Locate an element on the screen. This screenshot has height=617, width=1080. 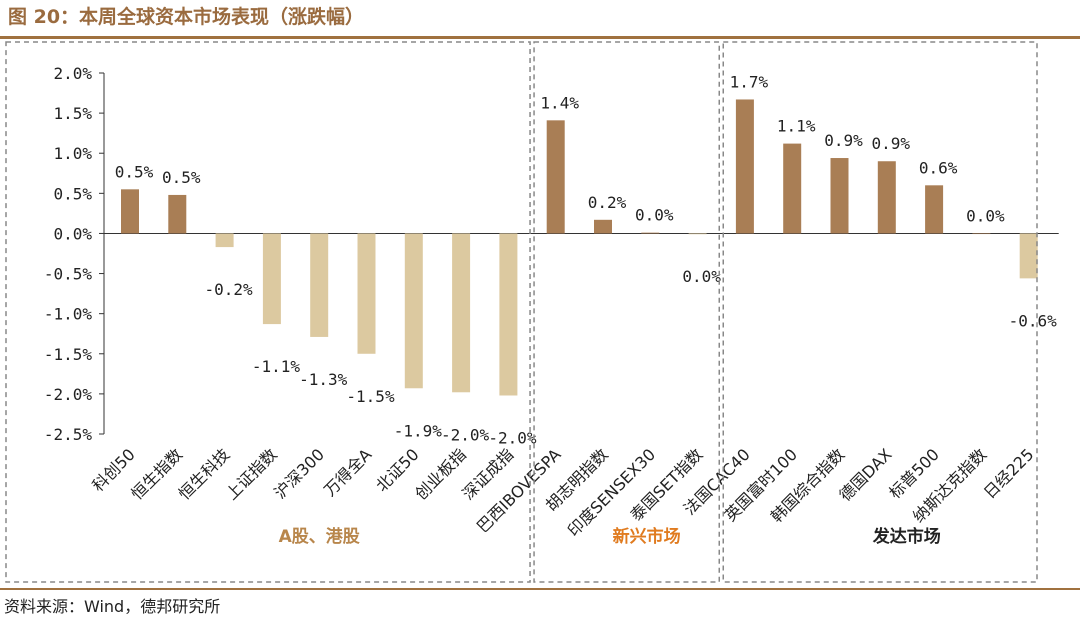
category-label: 恒生科技 is located at coordinates (204, 474).